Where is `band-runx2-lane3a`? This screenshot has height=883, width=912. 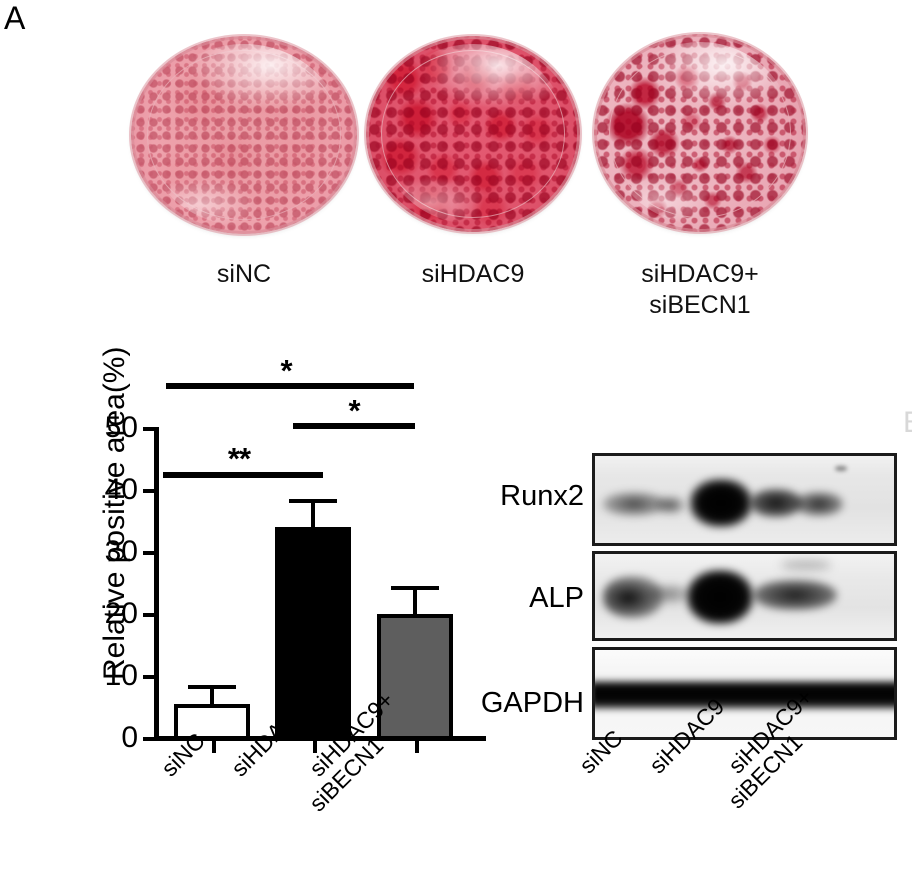
band-runx2-lane3a is located at coordinates (776, 503).